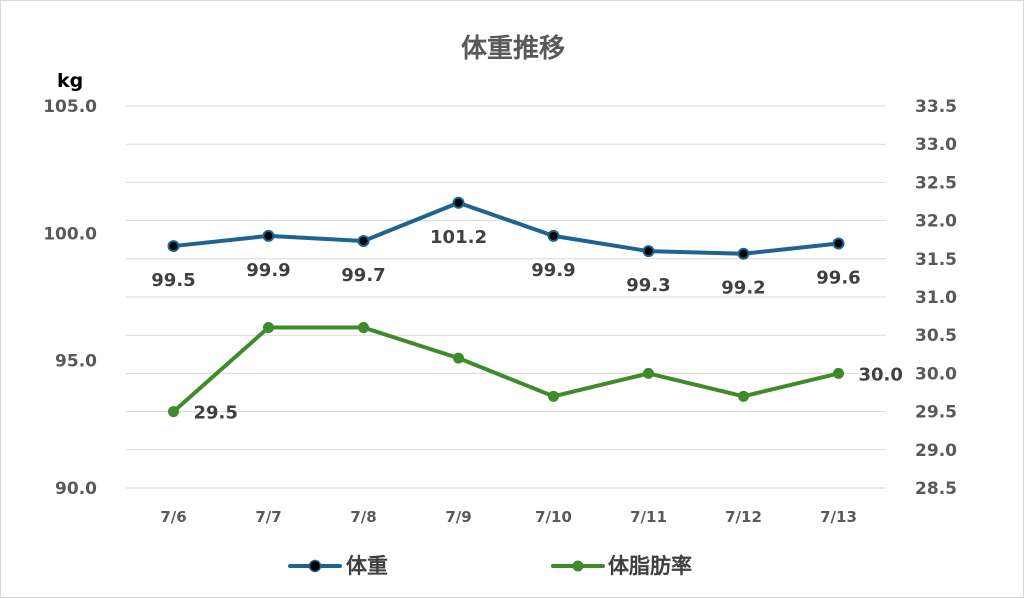 This screenshot has height=599, width=1024. What do you see at coordinates (173, 280) in the screenshot?
I see `weight-data-label: 99.5` at bounding box center [173, 280].